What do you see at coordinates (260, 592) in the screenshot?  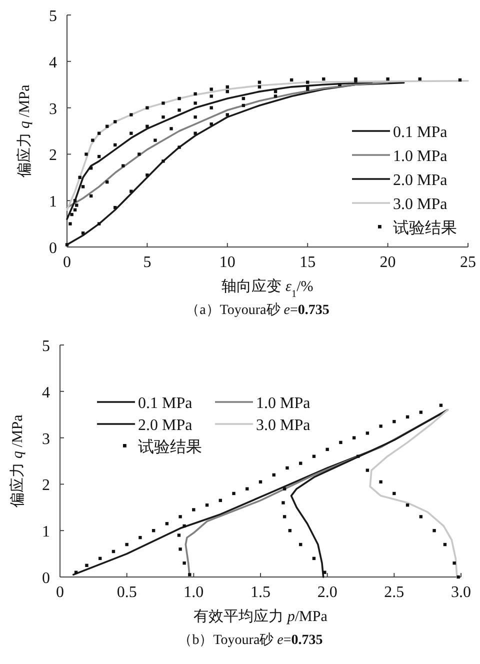 I see `x-tick-label: 1.5` at bounding box center [260, 592].